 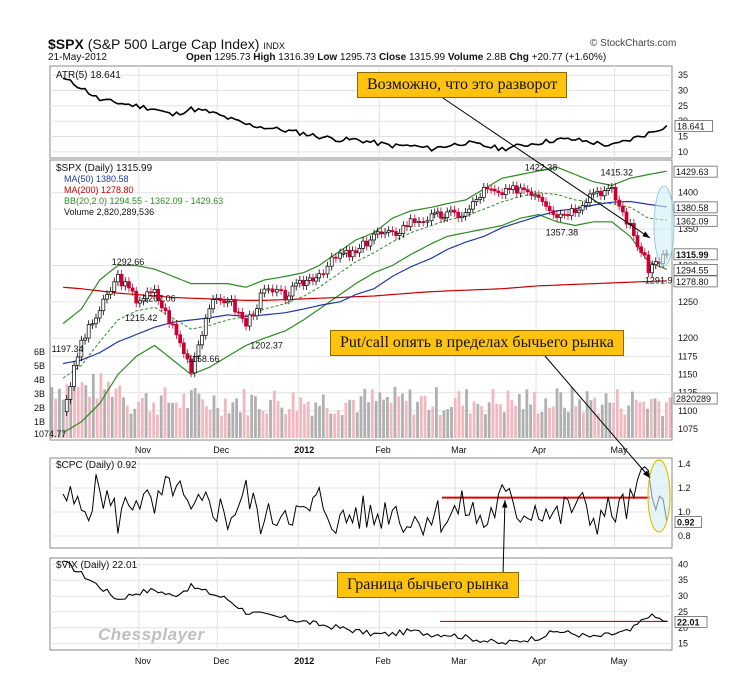 I want to click on spx-highlight, so click(x=664, y=226).